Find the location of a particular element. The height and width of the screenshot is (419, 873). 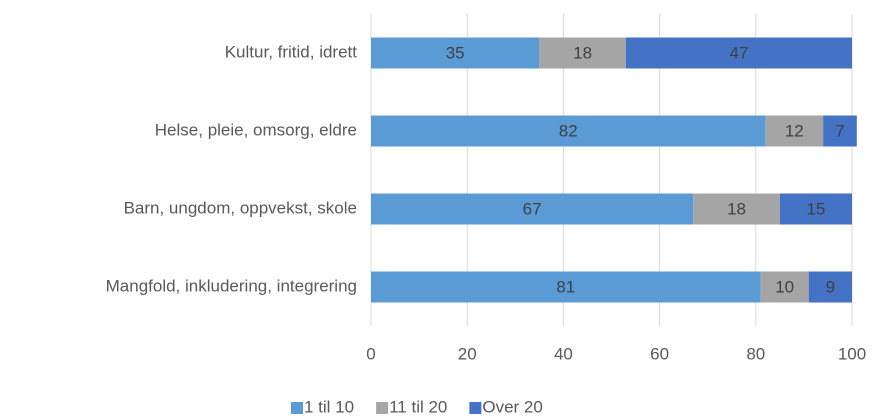

data-label: 47 is located at coordinates (739, 52).